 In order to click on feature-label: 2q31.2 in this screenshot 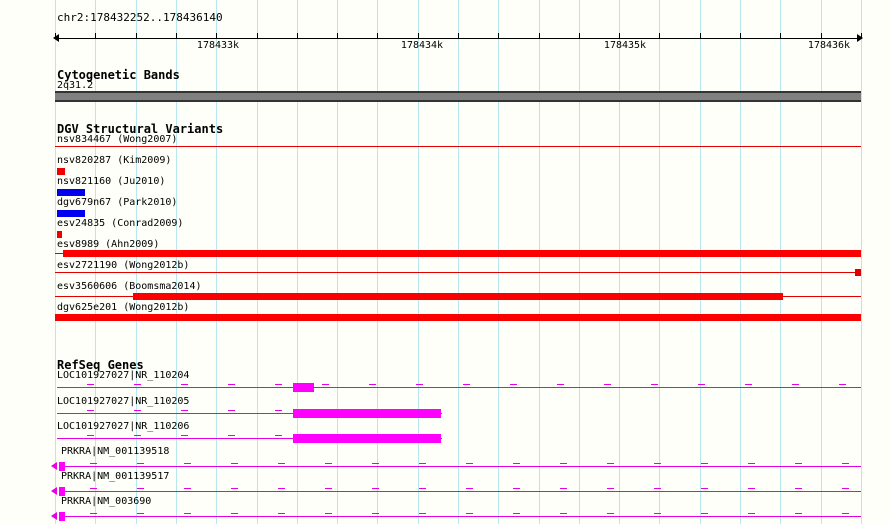, I will do `click(75, 85)`.